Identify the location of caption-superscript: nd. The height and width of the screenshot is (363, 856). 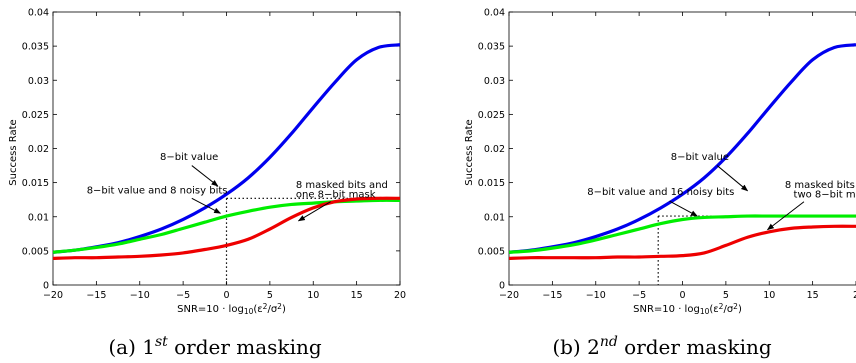
(609, 342).